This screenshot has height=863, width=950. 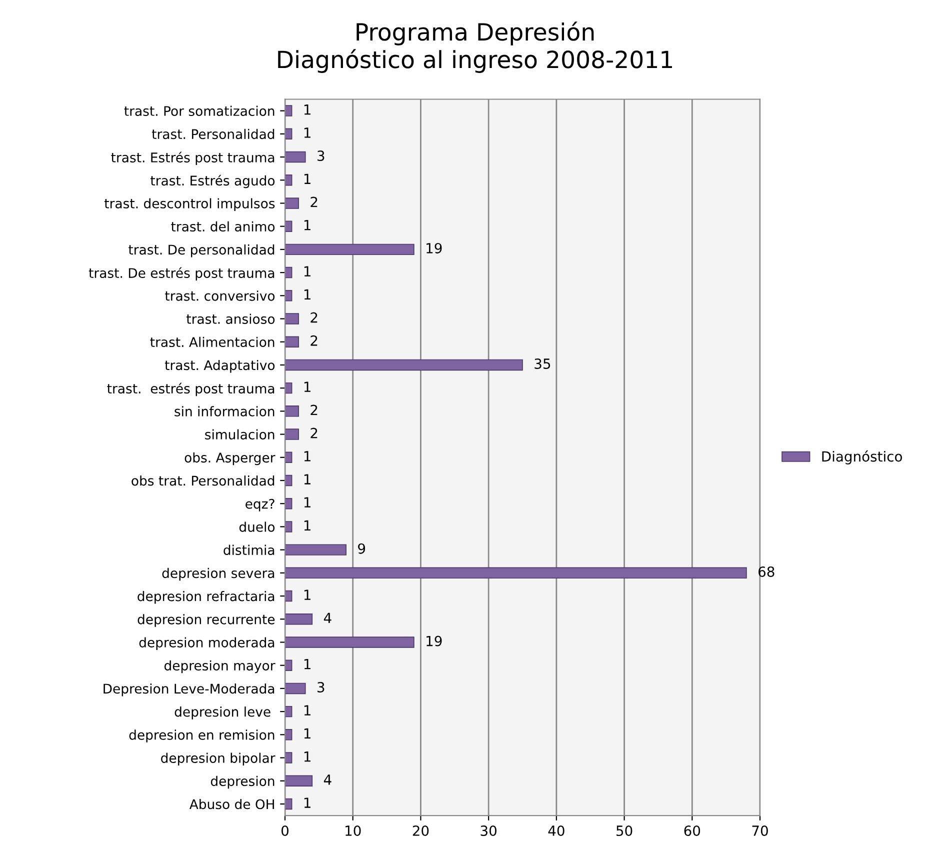 What do you see at coordinates (475, 47) in the screenshot?
I see `chart-title: Programa Depresión Diagnóstico al ingreso 2008-2011` at bounding box center [475, 47].